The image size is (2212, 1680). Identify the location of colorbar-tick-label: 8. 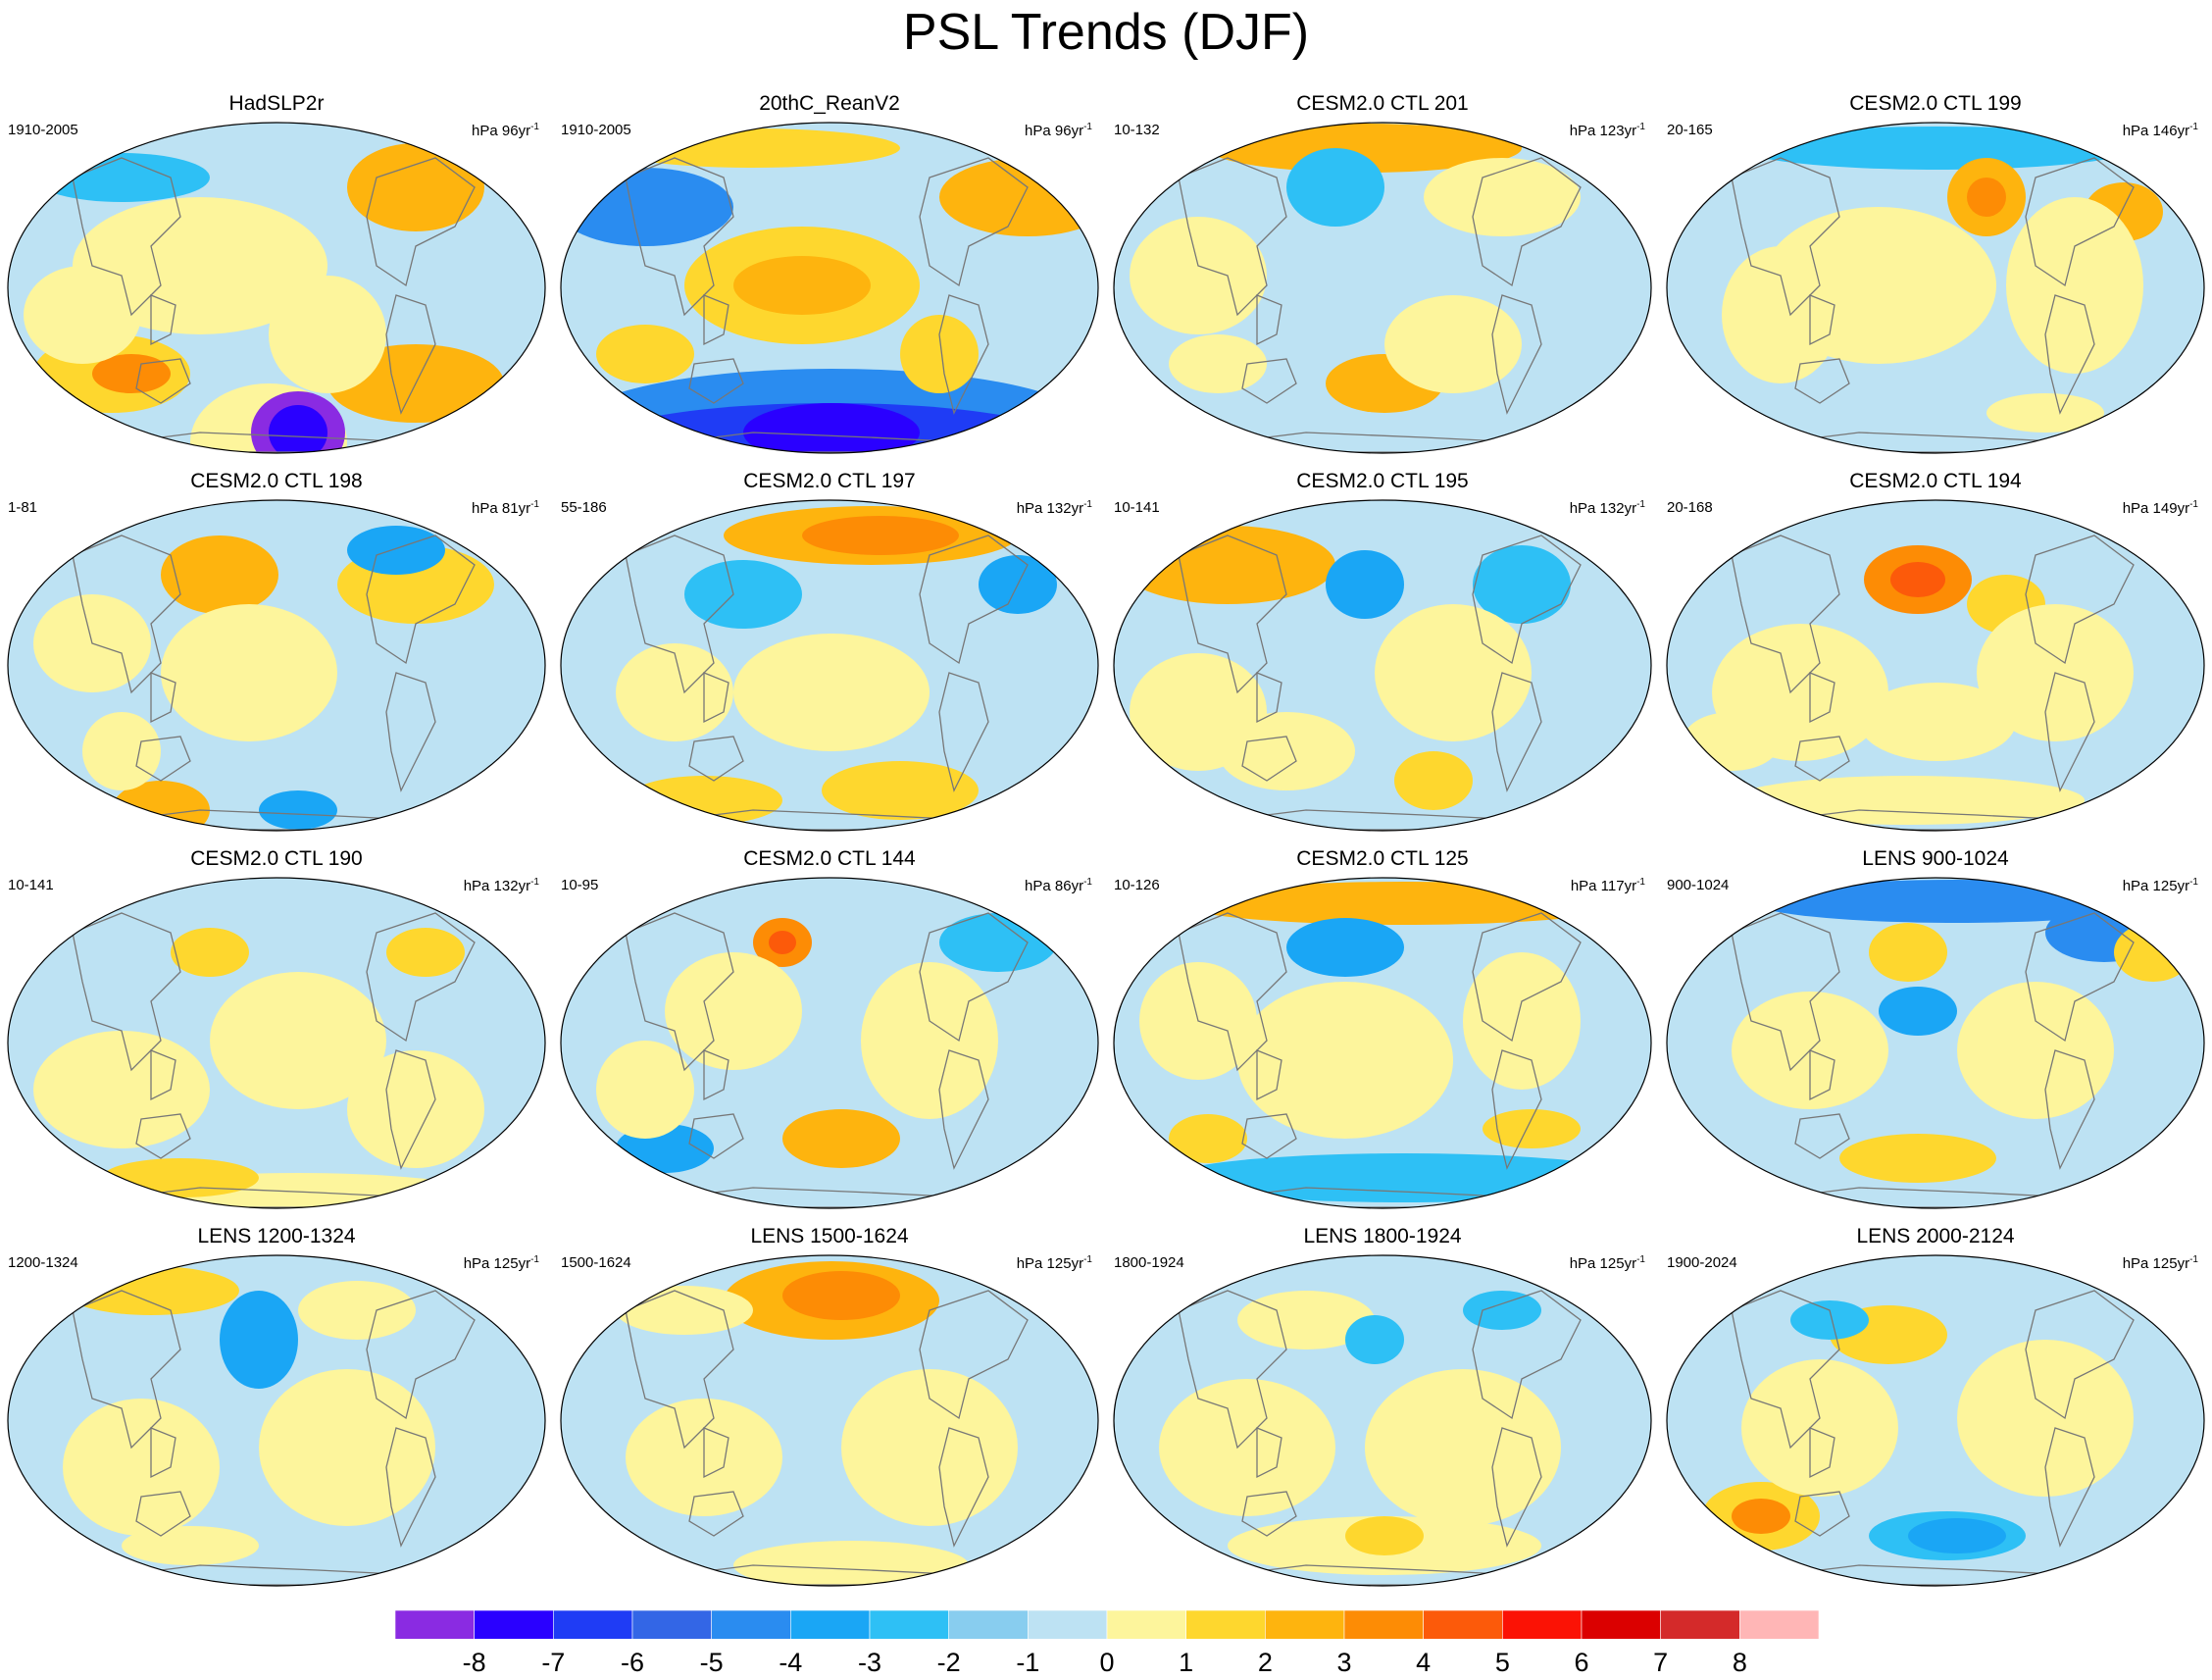
(1740, 1662).